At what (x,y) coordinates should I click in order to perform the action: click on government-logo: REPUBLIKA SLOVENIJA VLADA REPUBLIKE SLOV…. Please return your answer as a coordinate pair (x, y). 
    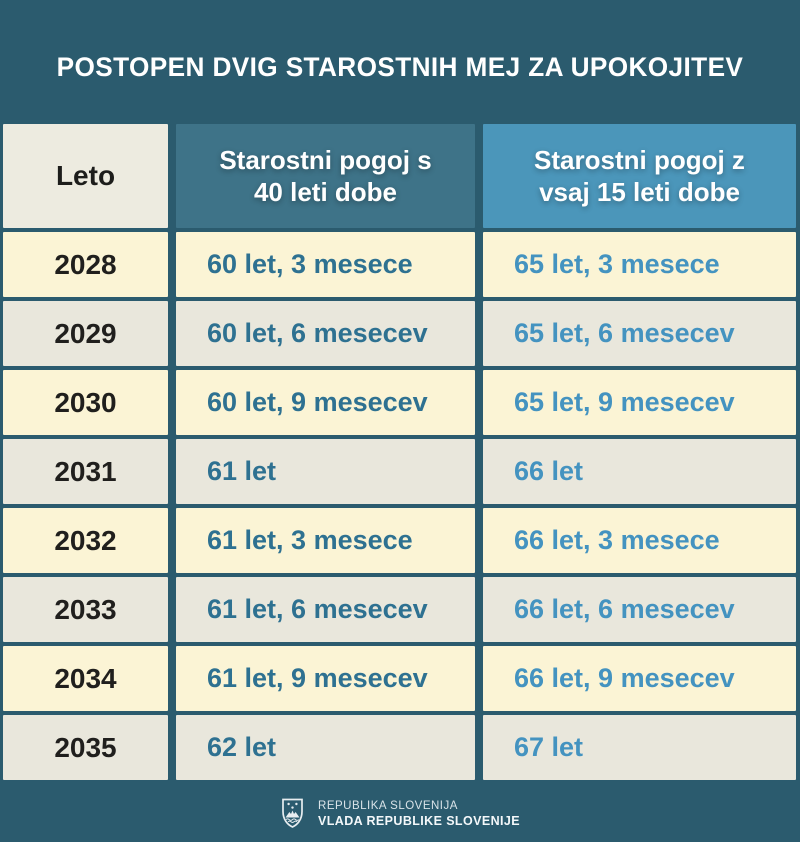
    Looking at the image, I should click on (400, 813).